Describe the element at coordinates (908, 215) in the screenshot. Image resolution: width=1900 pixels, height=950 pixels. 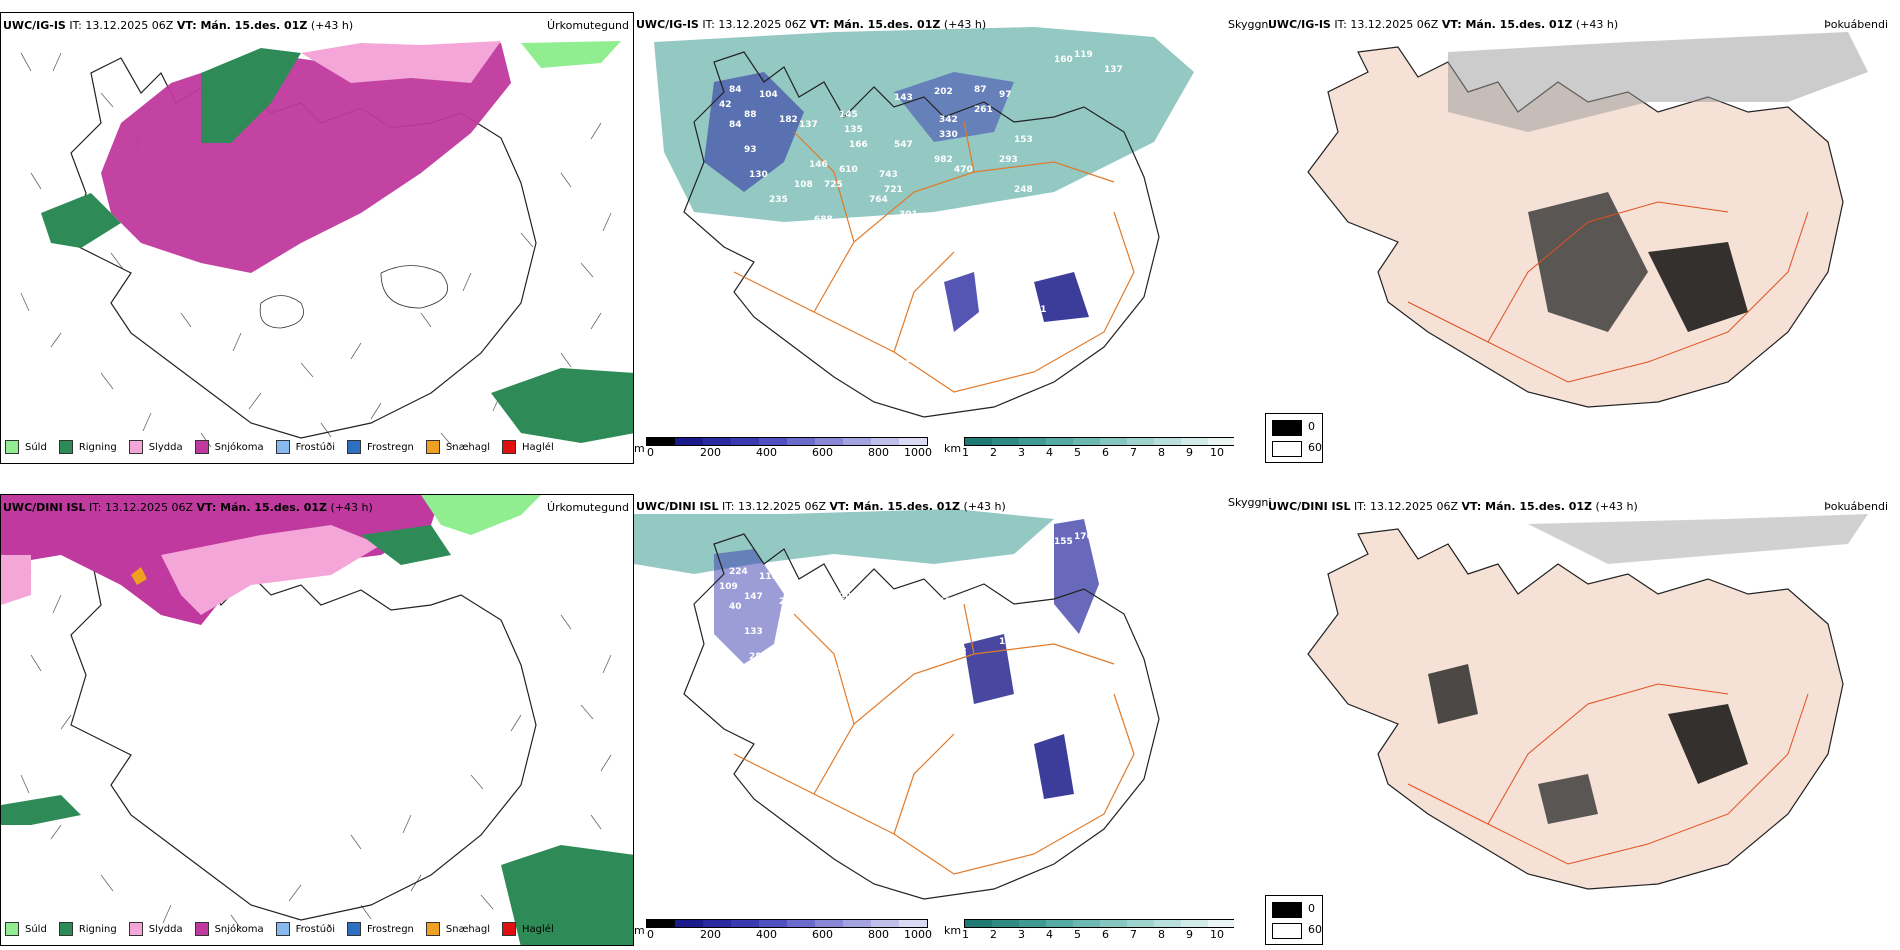
I see `cloud-value-label: 301` at that location.